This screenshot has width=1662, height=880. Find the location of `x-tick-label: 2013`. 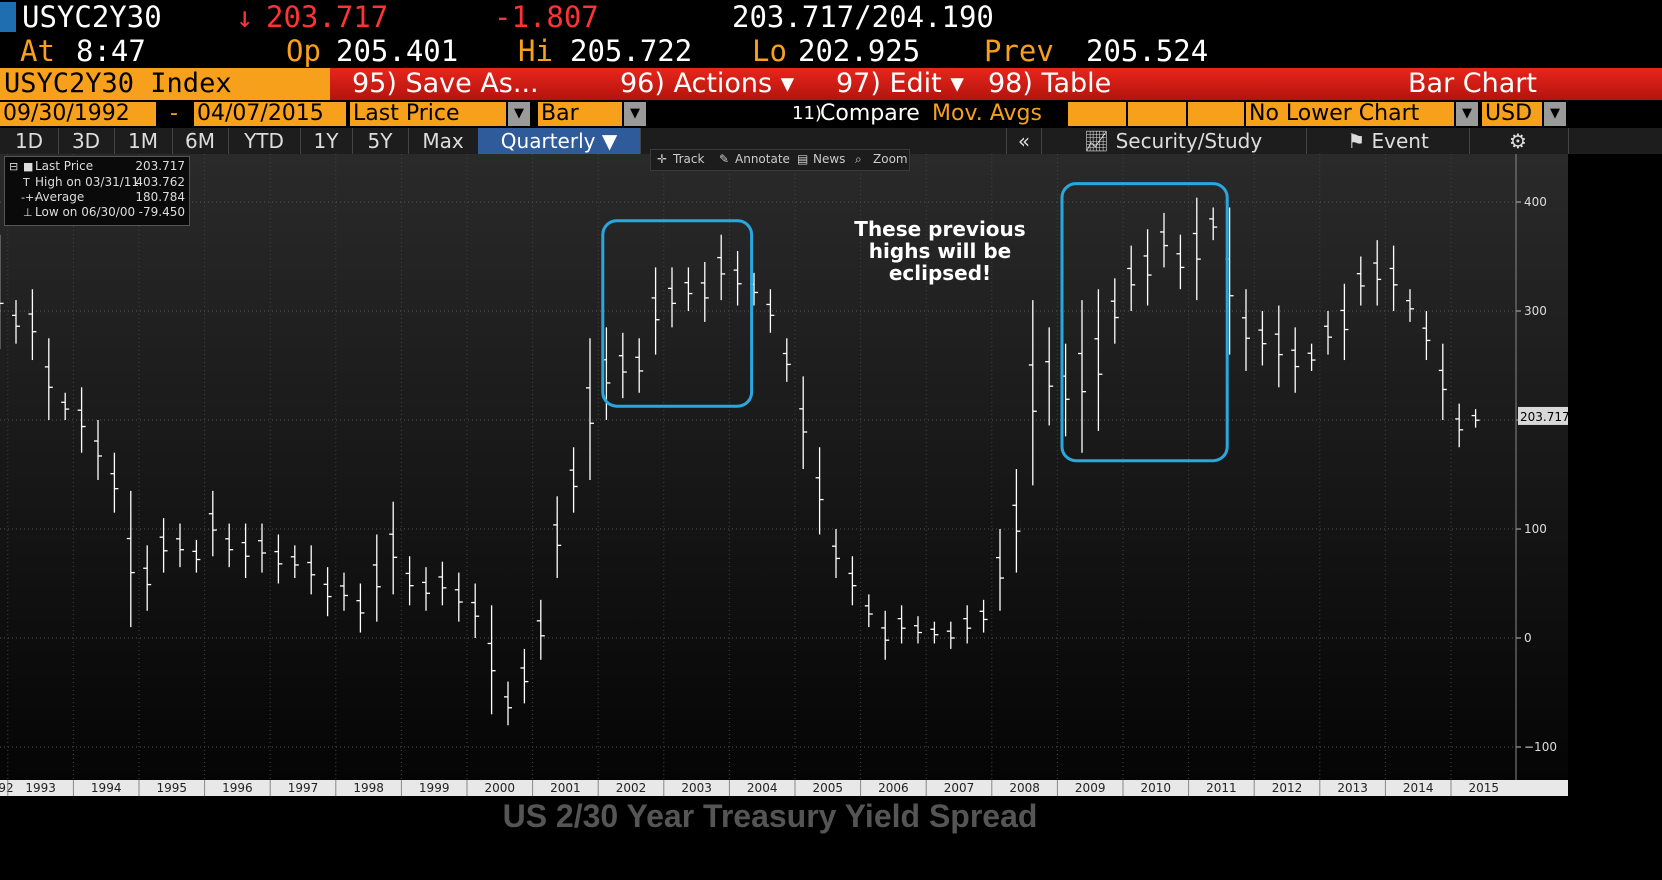

x-tick-label: 2013 is located at coordinates (1352, 788).